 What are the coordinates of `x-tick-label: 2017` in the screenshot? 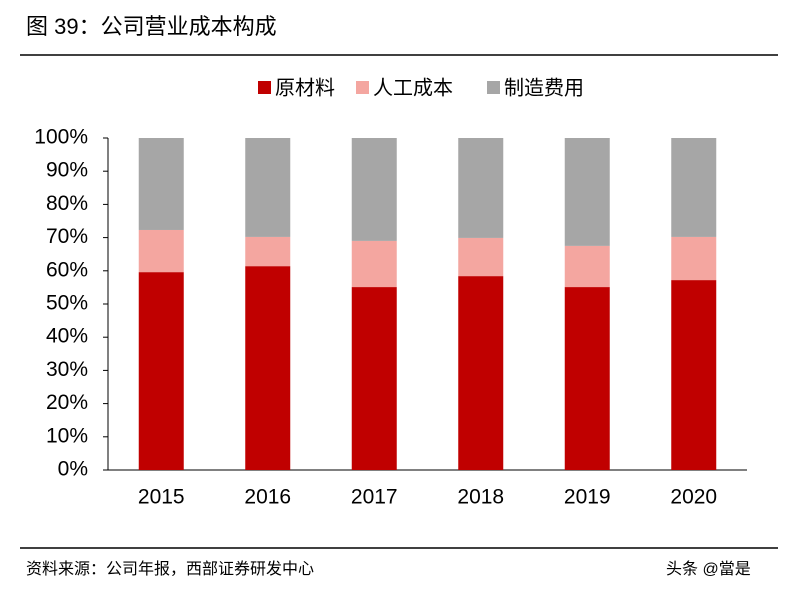 It's located at (374, 497).